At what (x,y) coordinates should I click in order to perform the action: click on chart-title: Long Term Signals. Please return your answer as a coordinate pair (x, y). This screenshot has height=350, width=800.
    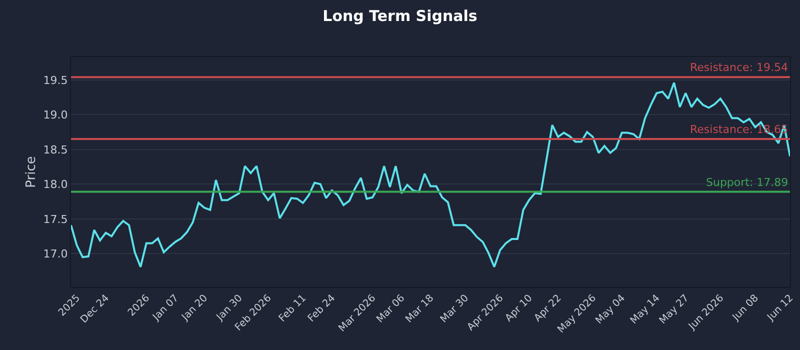
    Looking at the image, I should click on (400, 16).